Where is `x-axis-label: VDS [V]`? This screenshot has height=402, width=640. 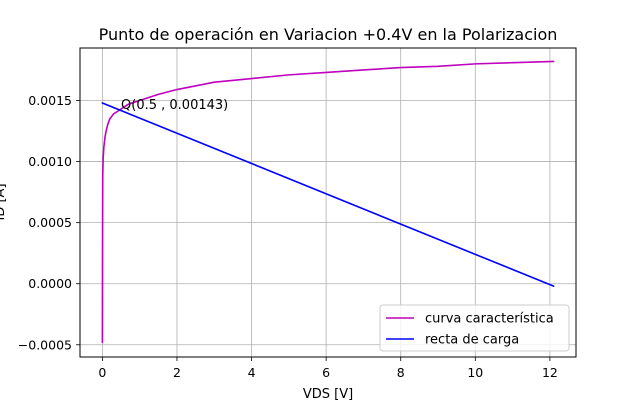
x-axis-label: VDS [V] is located at coordinates (328, 394).